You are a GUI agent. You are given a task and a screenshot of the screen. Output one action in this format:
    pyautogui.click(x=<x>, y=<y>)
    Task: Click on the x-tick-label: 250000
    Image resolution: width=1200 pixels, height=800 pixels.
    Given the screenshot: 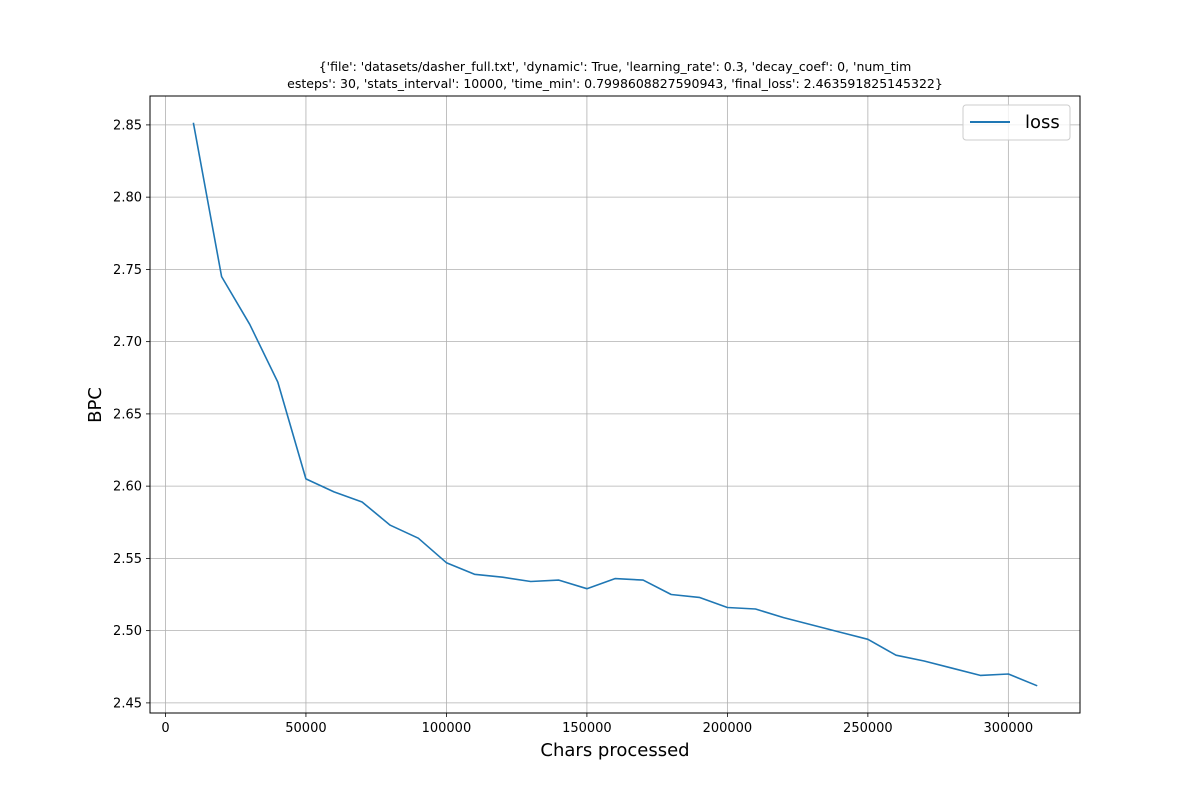 What is the action you would take?
    pyautogui.click(x=868, y=728)
    